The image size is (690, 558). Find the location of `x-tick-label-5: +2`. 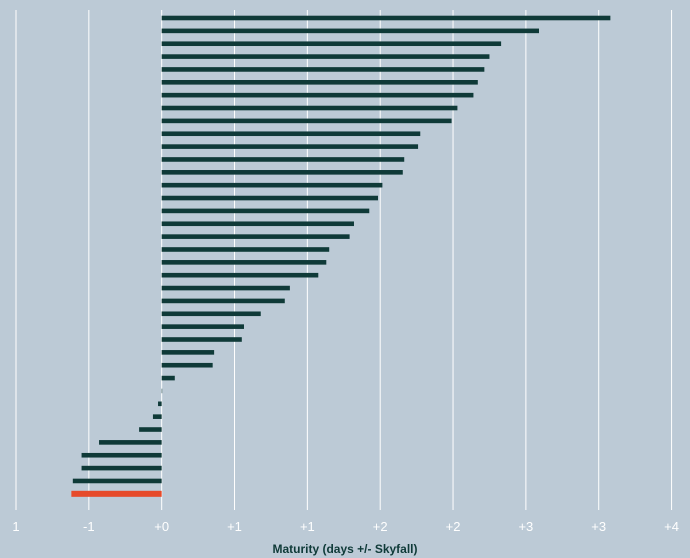

x-tick-label-5: +2 is located at coordinates (380, 526).